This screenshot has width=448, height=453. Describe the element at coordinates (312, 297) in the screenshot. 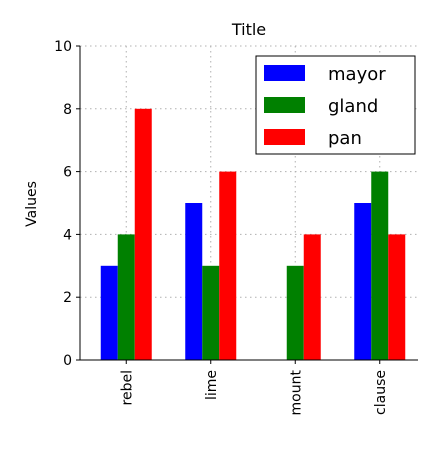

I see `bar-pan-mount` at that location.